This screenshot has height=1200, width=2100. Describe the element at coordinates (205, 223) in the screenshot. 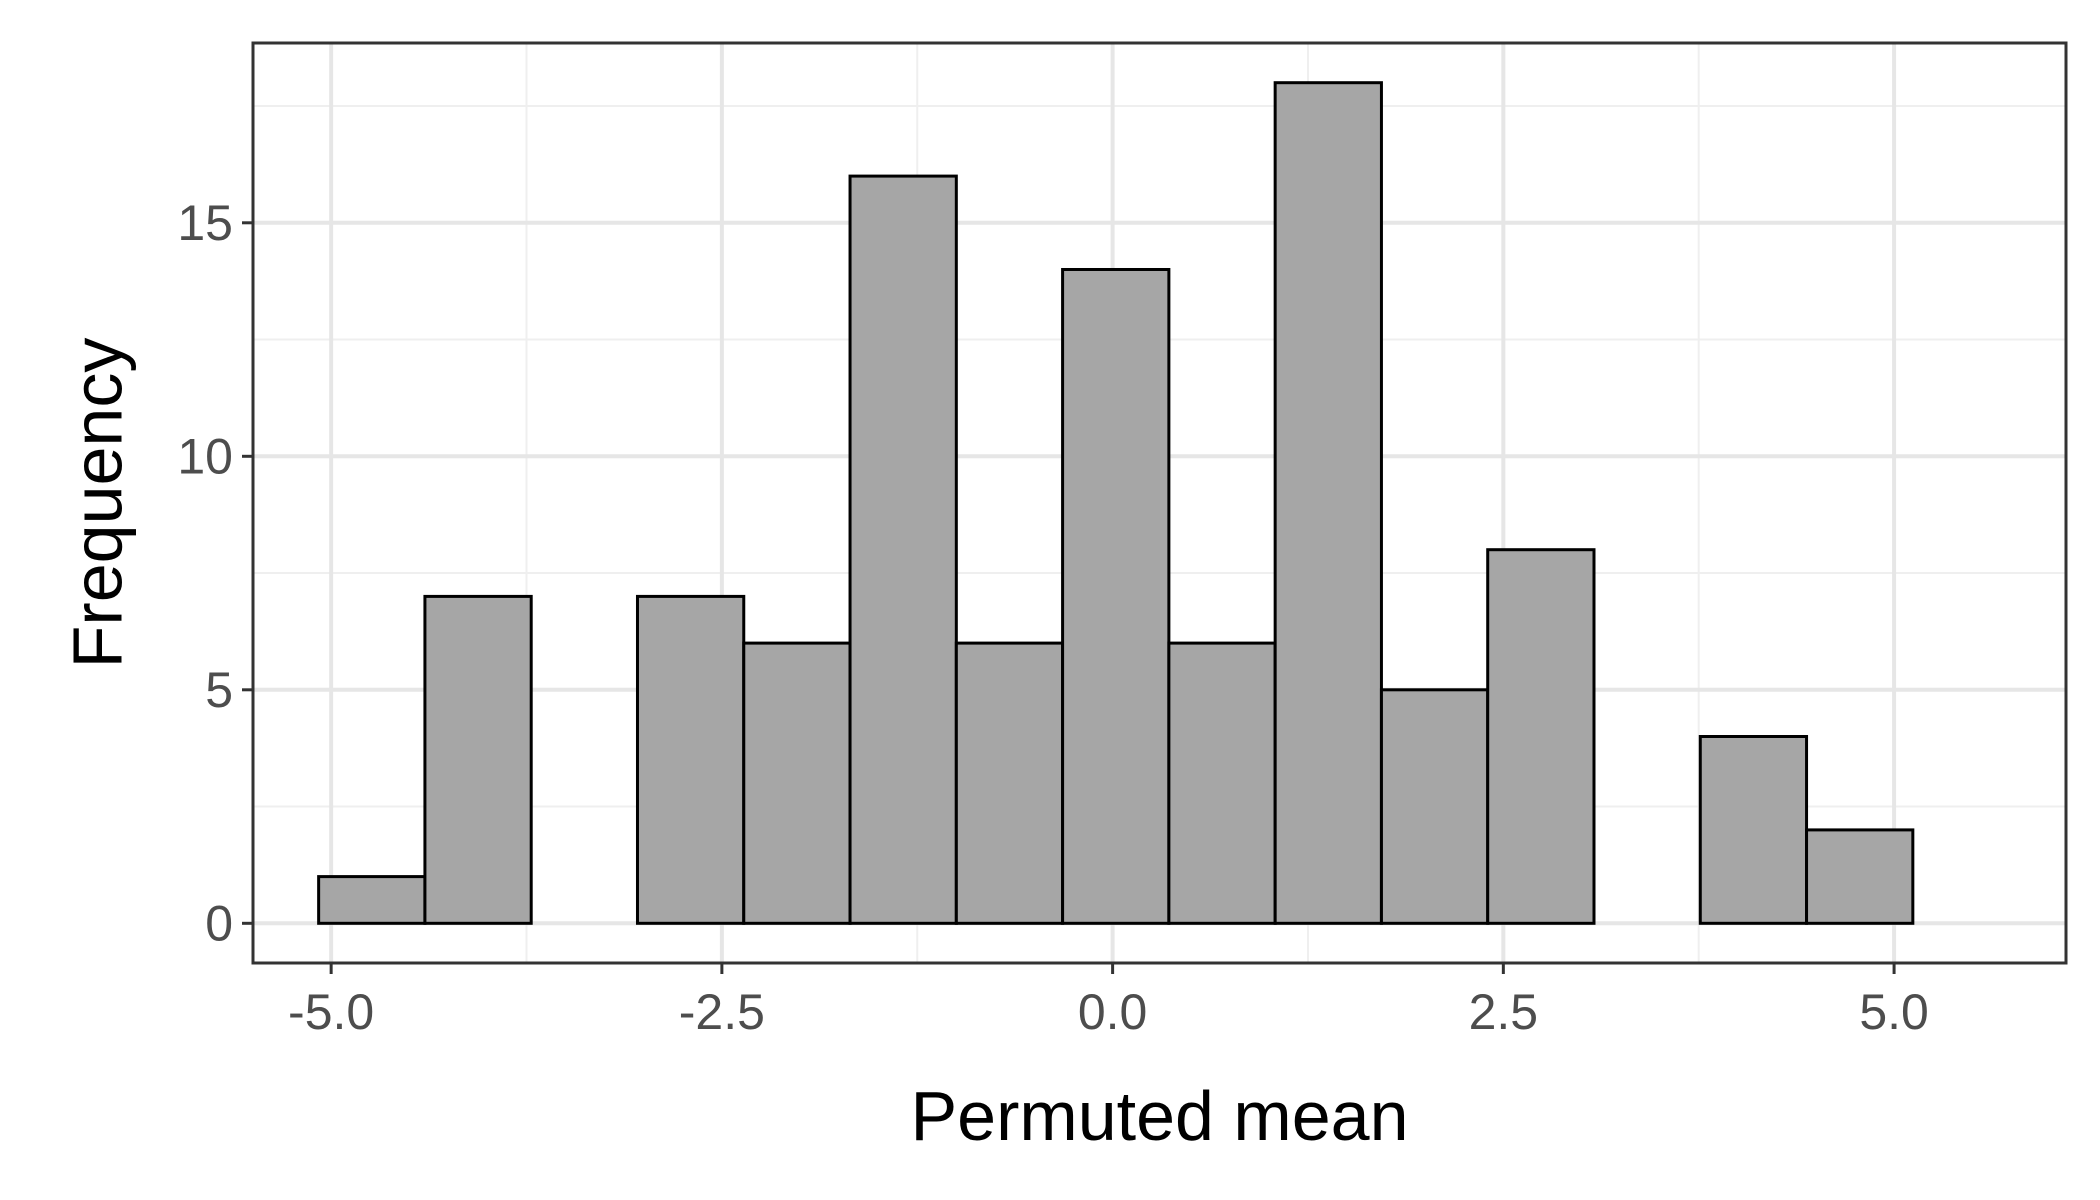

I see `y-tick-label: 15` at that location.